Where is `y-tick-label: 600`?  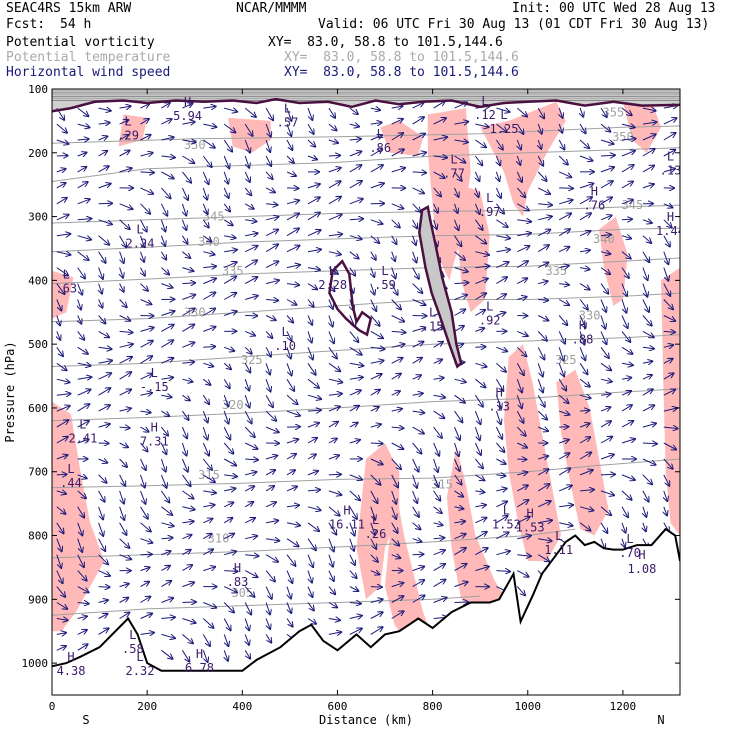
y-tick-label: 600 is located at coordinates (38, 408).